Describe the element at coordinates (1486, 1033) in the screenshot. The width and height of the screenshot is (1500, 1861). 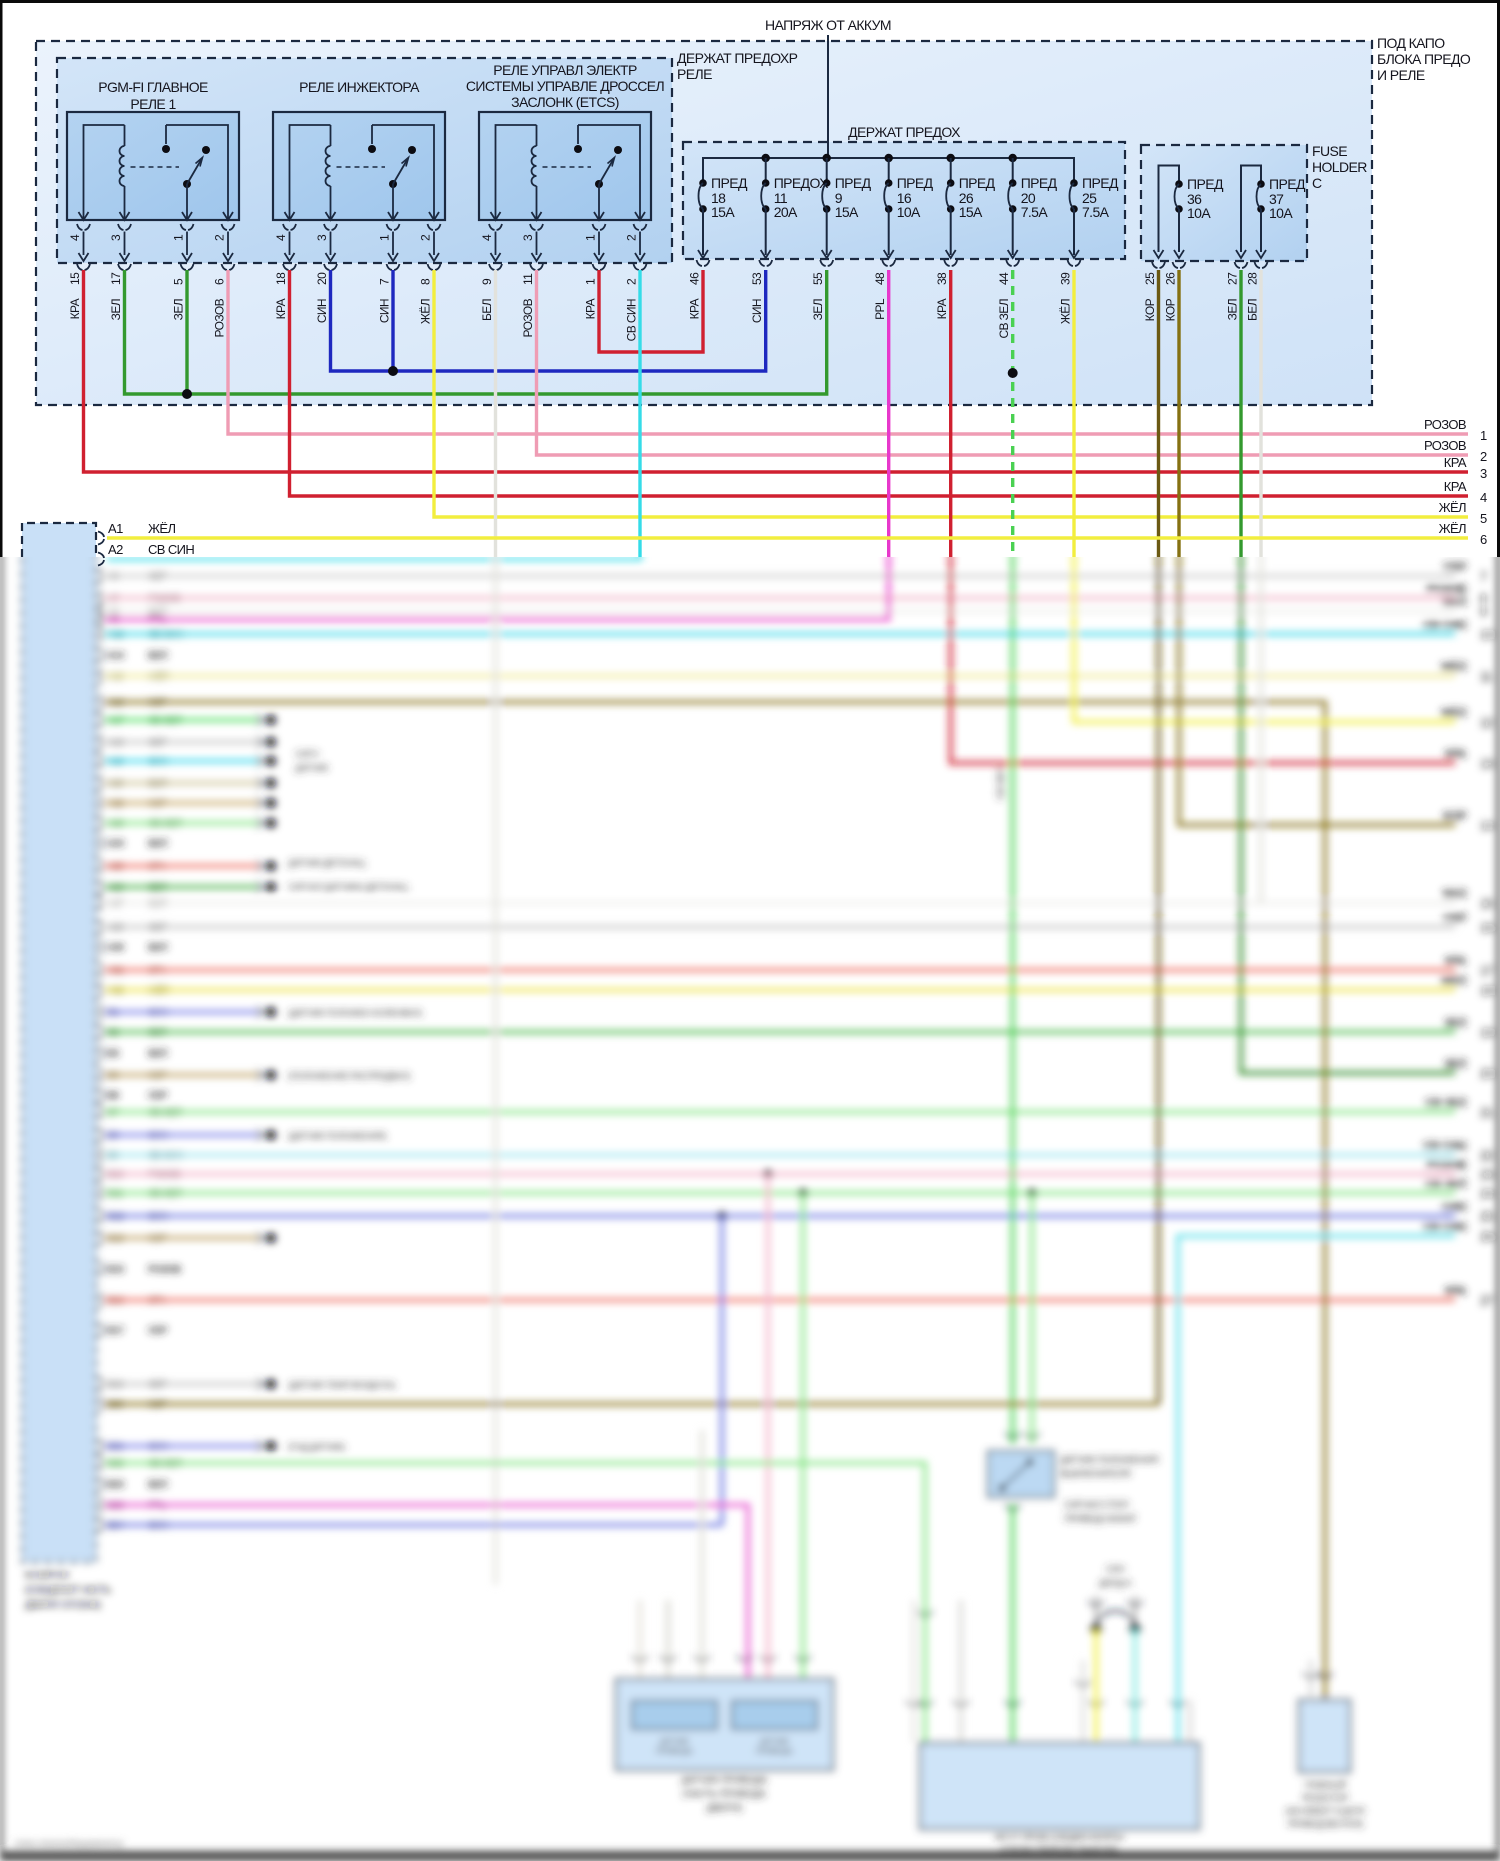
I see `svg-text: 19` at that location.